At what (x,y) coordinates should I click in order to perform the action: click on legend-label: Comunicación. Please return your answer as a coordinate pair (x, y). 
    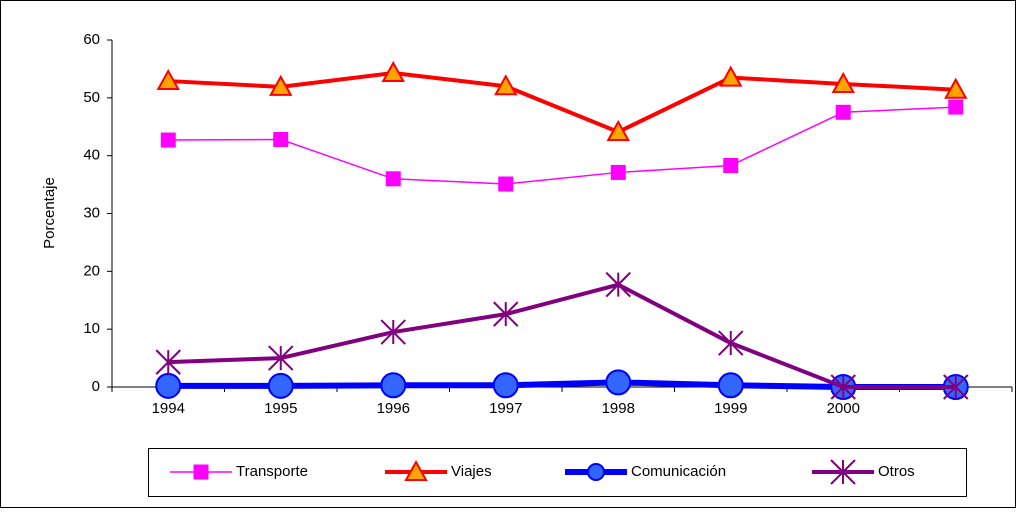
    Looking at the image, I should click on (678, 471).